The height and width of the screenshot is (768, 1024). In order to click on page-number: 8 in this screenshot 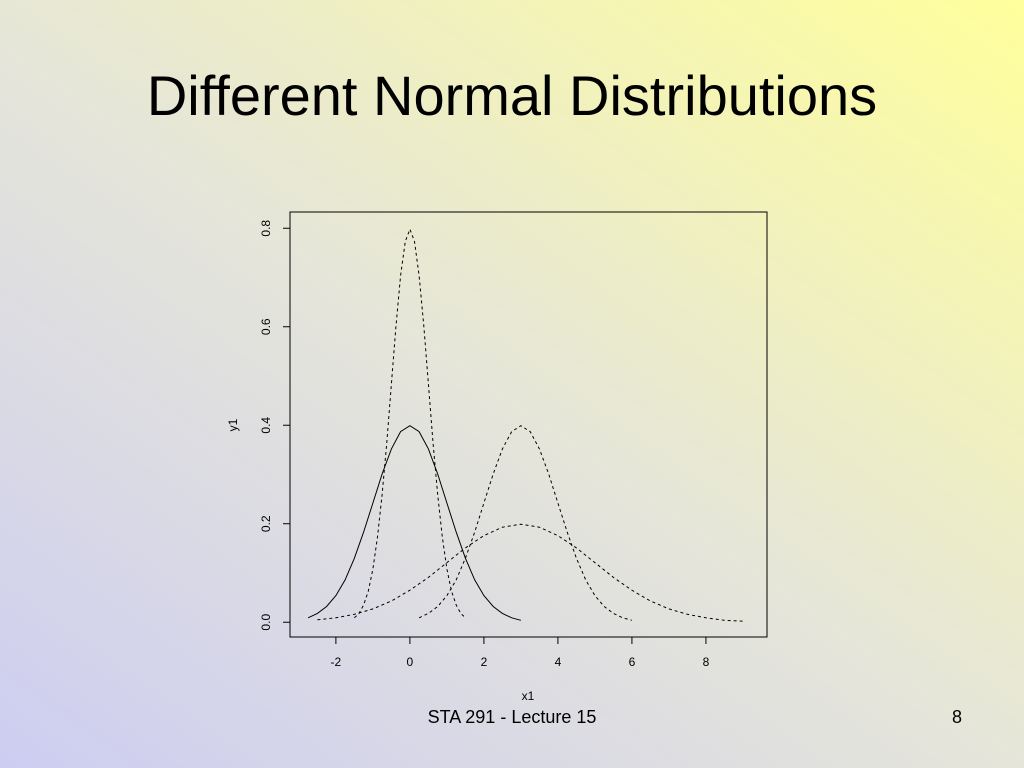, I will do `click(957, 717)`.